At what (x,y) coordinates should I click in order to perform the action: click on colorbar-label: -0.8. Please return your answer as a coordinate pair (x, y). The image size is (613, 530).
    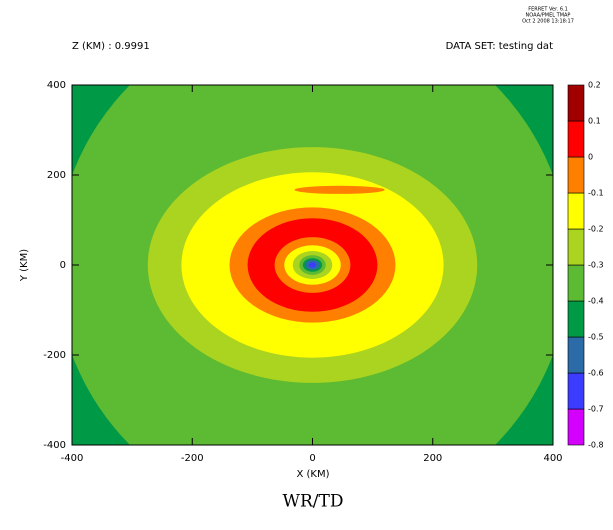
    Looking at the image, I should click on (596, 445).